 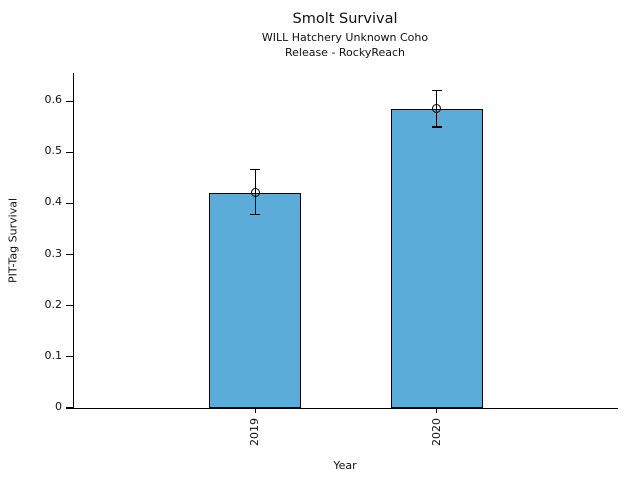 What do you see at coordinates (436, 258) in the screenshot?
I see `bar-2020` at bounding box center [436, 258].